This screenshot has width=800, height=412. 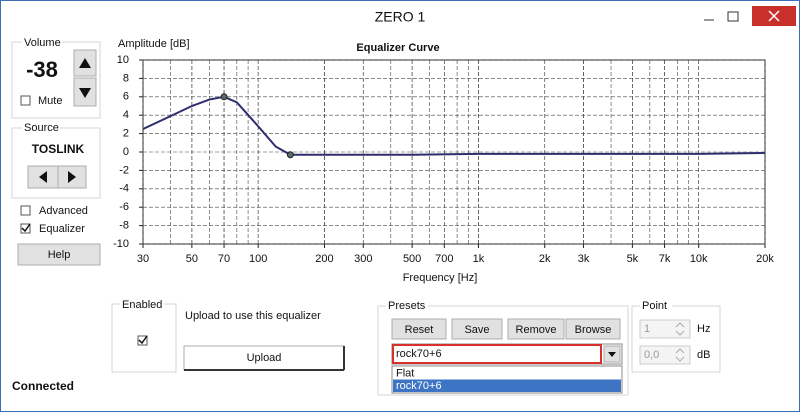 I want to click on y-tick-label: 0, so click(x=126, y=152).